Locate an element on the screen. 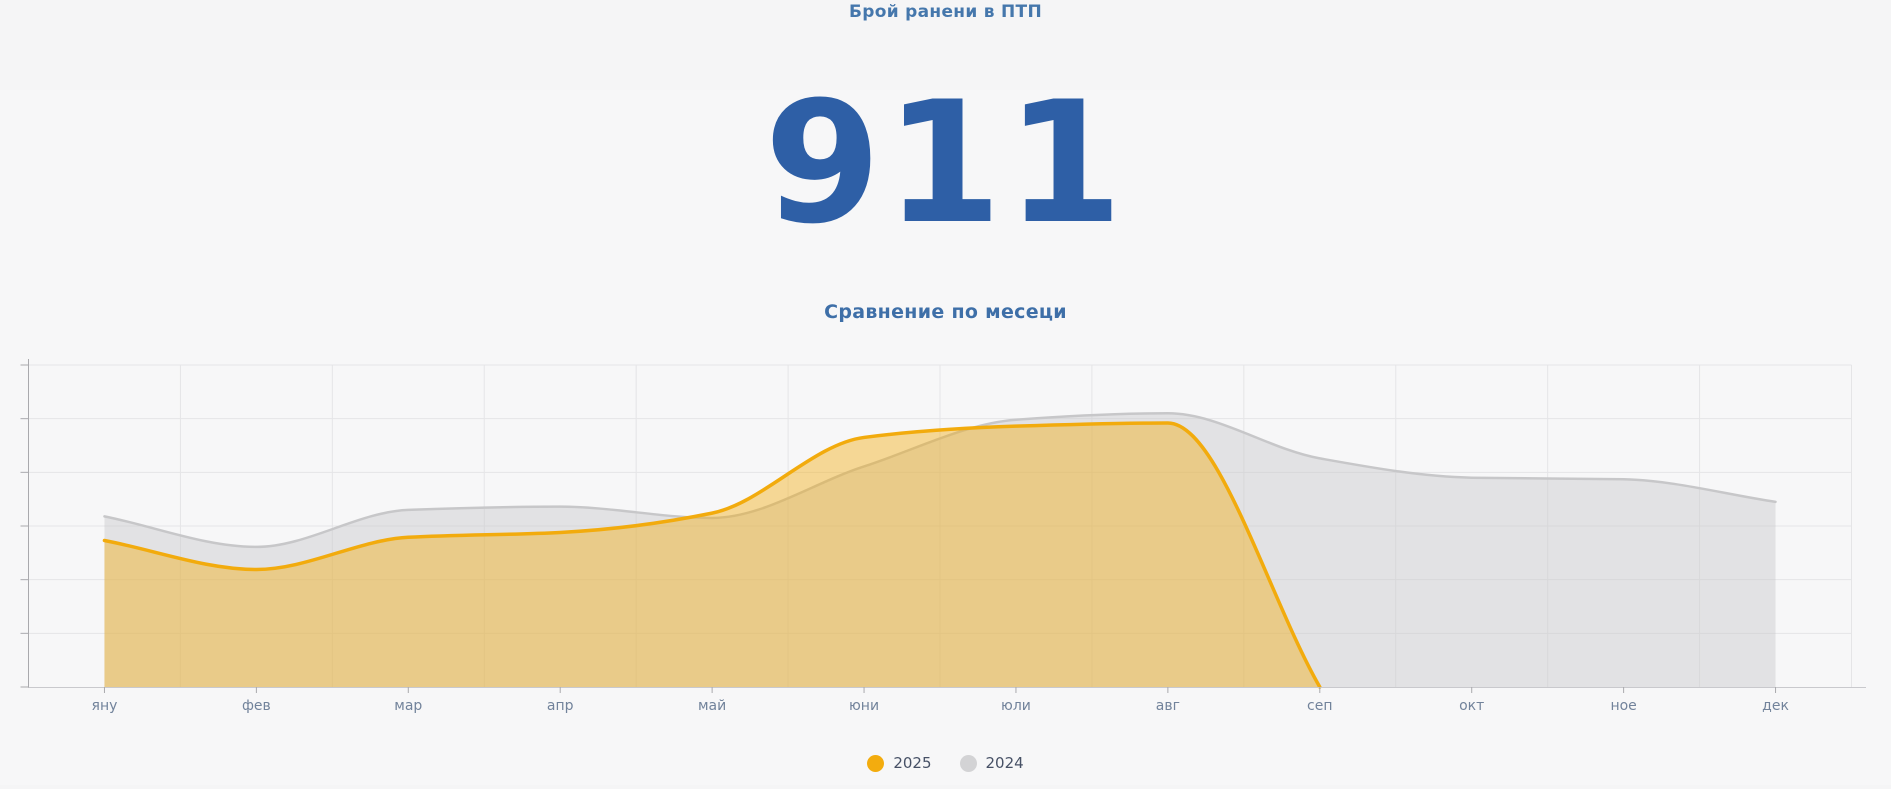 The width and height of the screenshot is (1891, 789). x-axis-label: юли is located at coordinates (1016, 706).